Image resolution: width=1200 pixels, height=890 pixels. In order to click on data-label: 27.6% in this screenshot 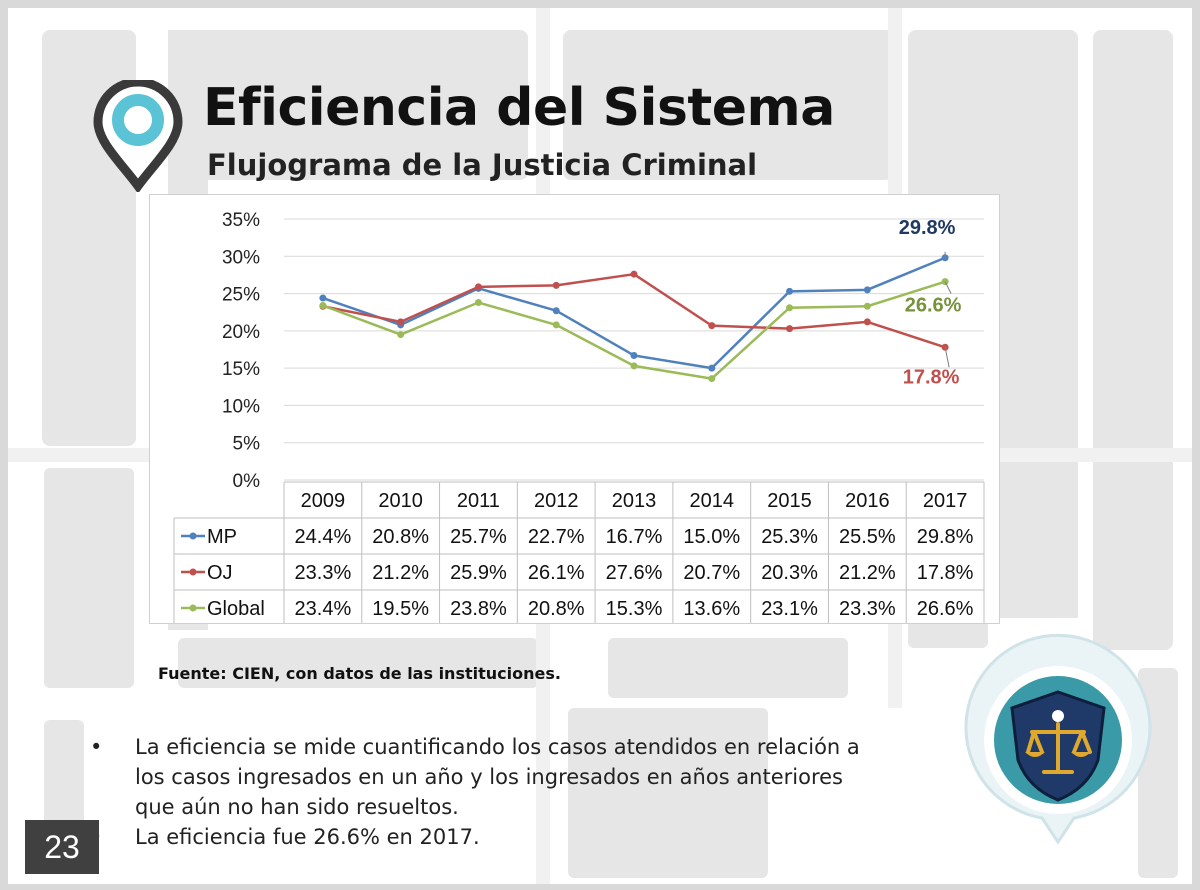, I will do `click(634, 573)`.